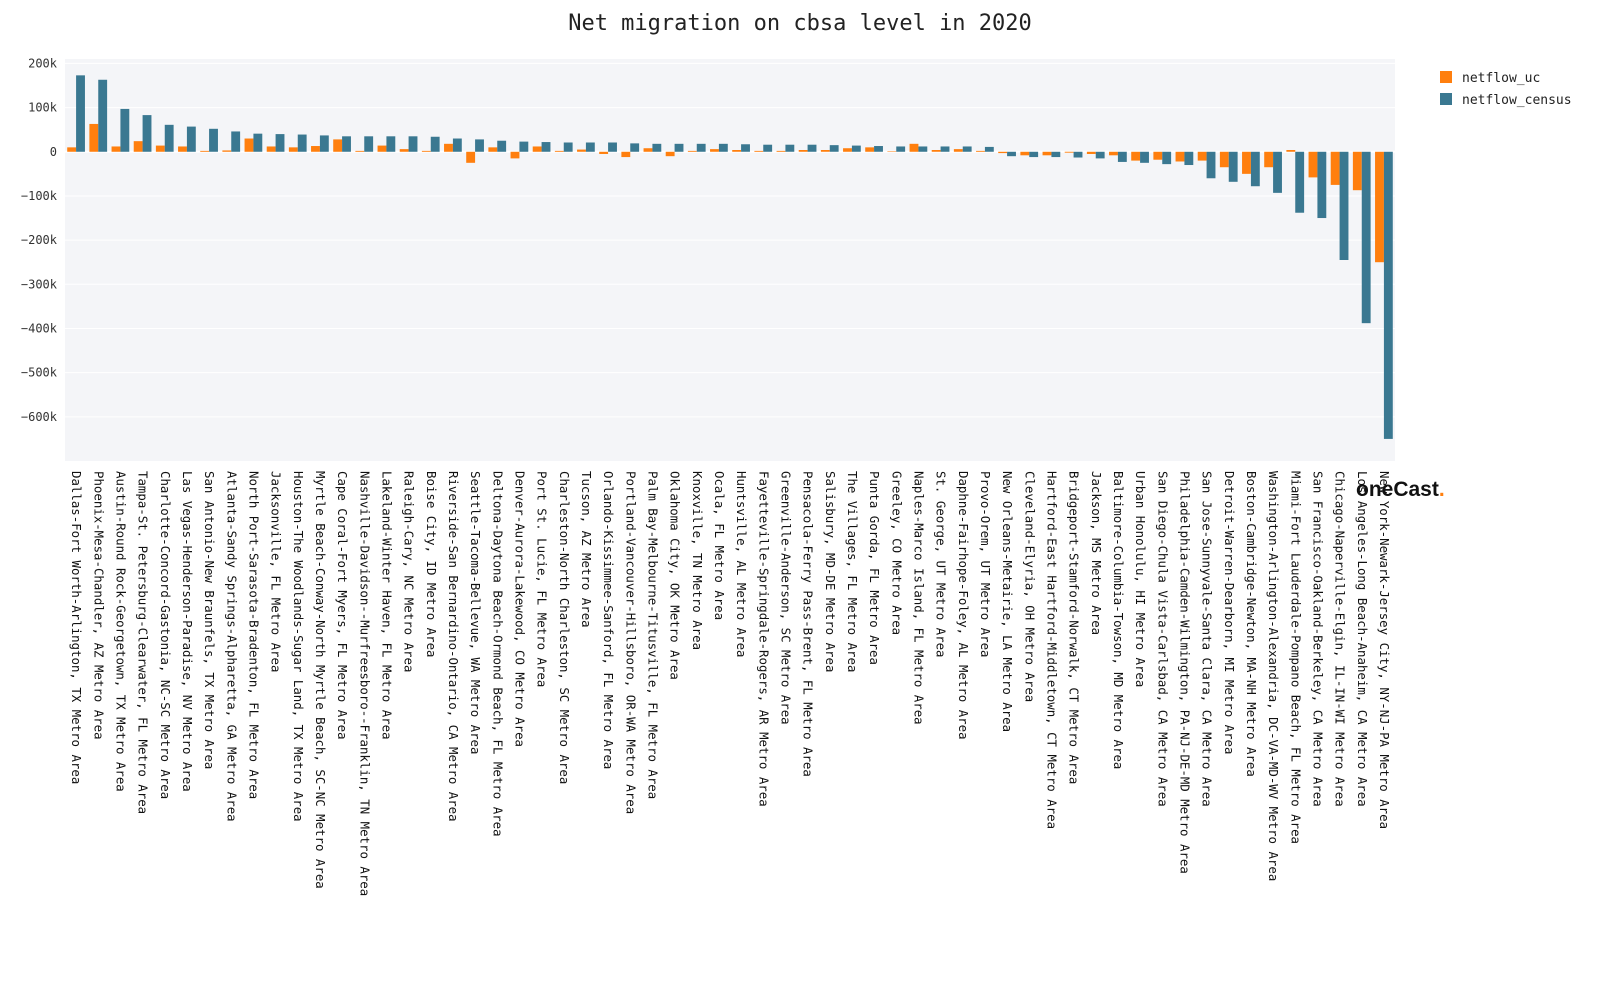  Describe the element at coordinates (1490, 78) in the screenshot. I see `legend-item-netflow-uc: netflow_uc` at that location.